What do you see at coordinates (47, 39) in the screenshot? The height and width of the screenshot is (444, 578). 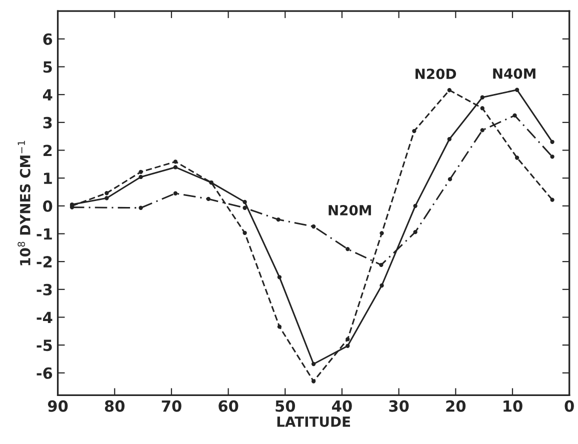 I see `y-tick-label: 6` at bounding box center [47, 39].